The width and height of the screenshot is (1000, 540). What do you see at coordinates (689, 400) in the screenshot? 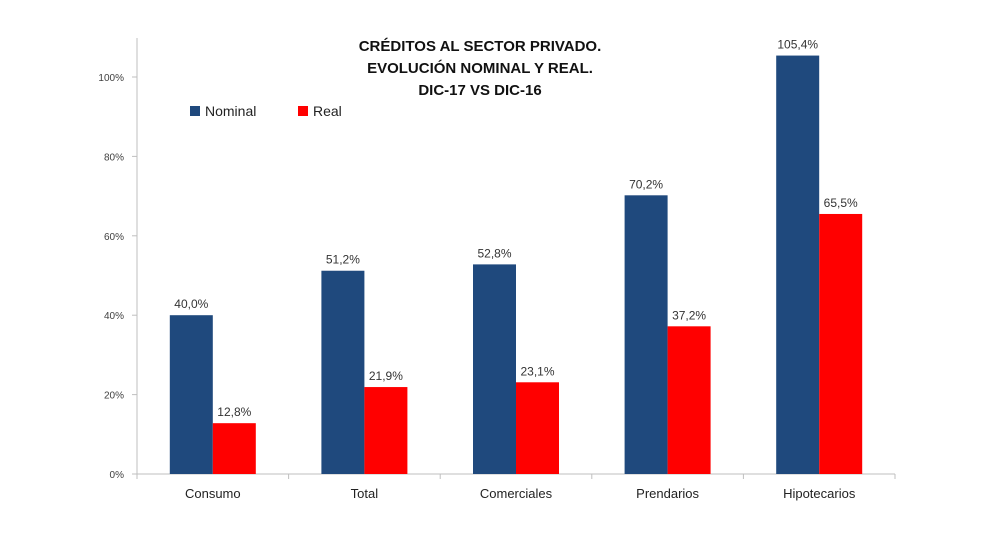
I see `bar-real-prendarios` at bounding box center [689, 400].